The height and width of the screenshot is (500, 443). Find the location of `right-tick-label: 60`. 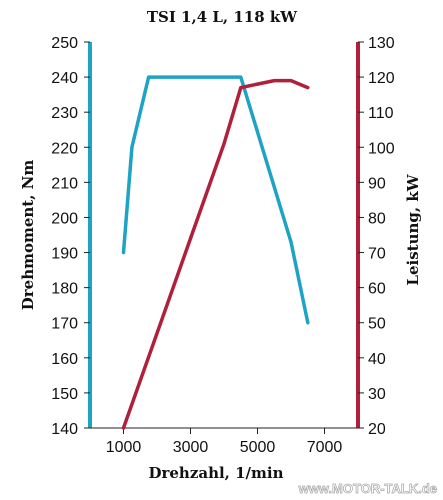

right-tick-label: 60 is located at coordinates (377, 289).